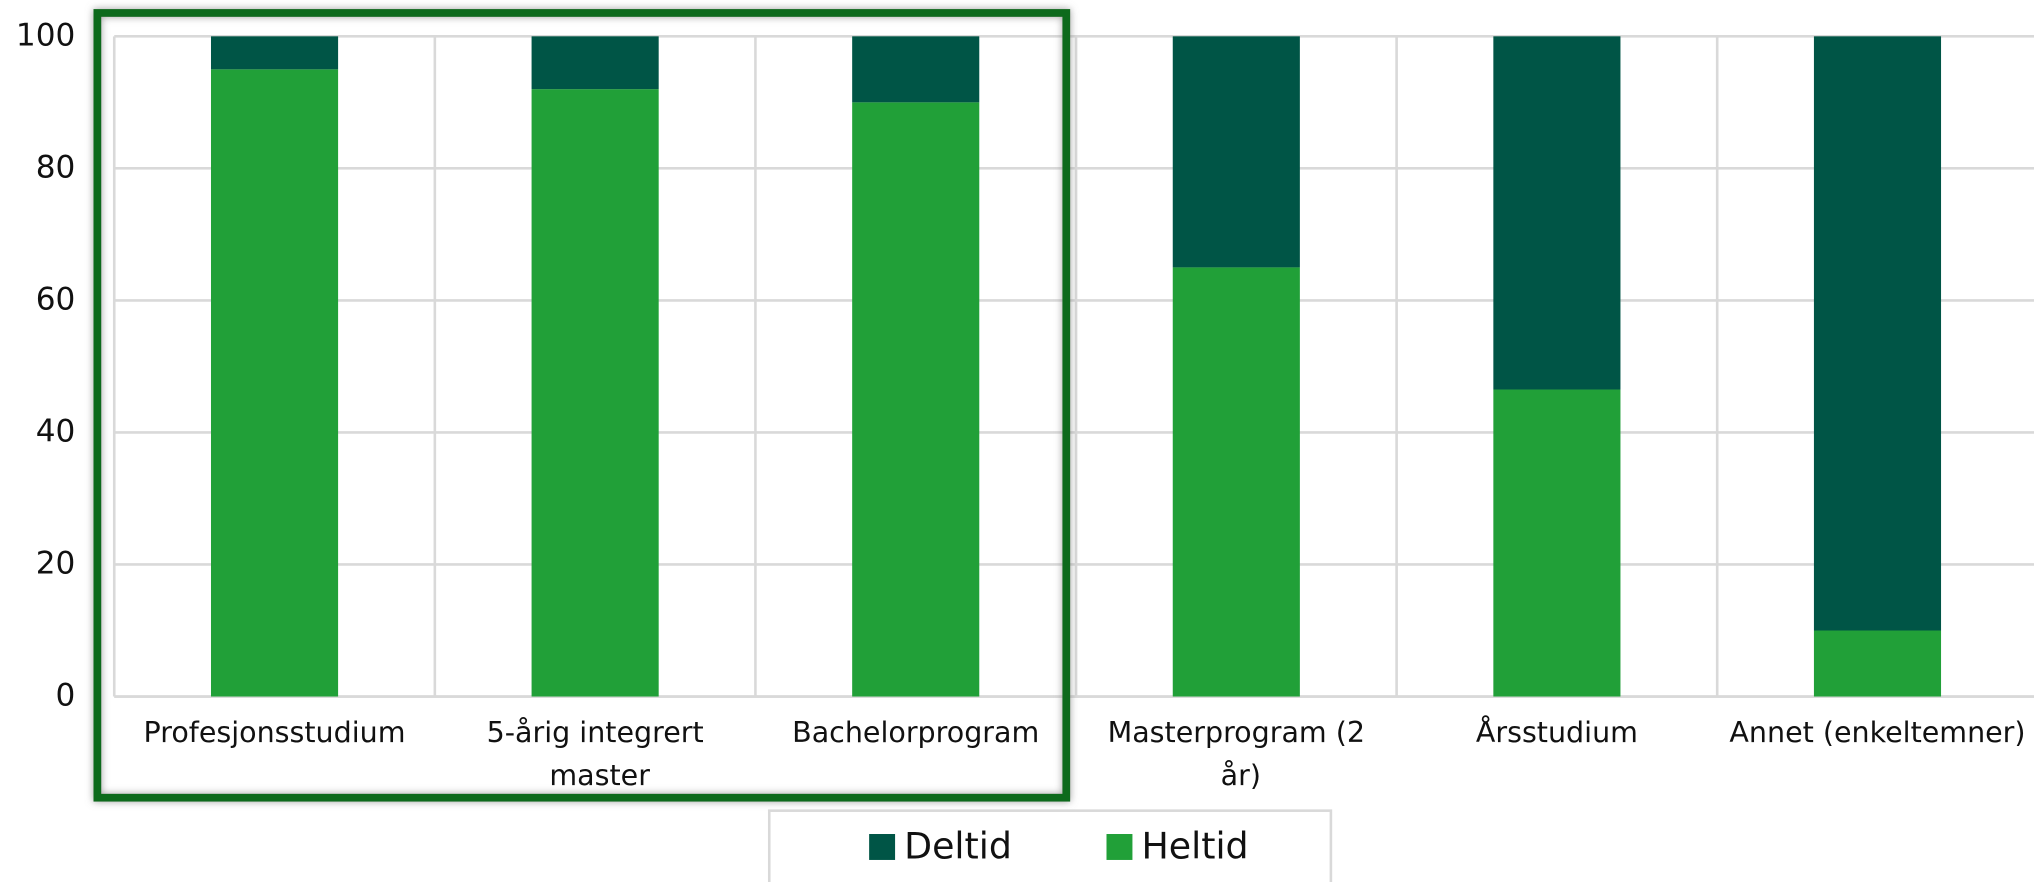 This screenshot has width=2034, height=882. I want to click on x-tick-label: Annet (enkeltemner), so click(1877, 732).